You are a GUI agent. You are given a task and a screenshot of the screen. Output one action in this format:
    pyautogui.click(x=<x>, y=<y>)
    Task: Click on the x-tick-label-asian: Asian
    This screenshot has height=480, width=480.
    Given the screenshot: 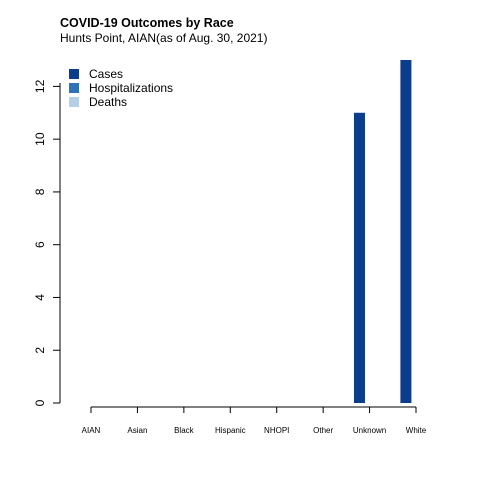 What is the action you would take?
    pyautogui.click(x=137, y=430)
    